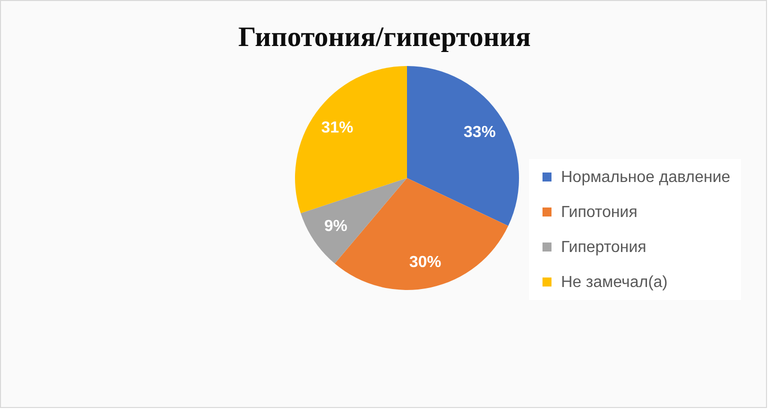 The height and width of the screenshot is (410, 769). I want to click on legend-label: Гипотония, so click(599, 212).